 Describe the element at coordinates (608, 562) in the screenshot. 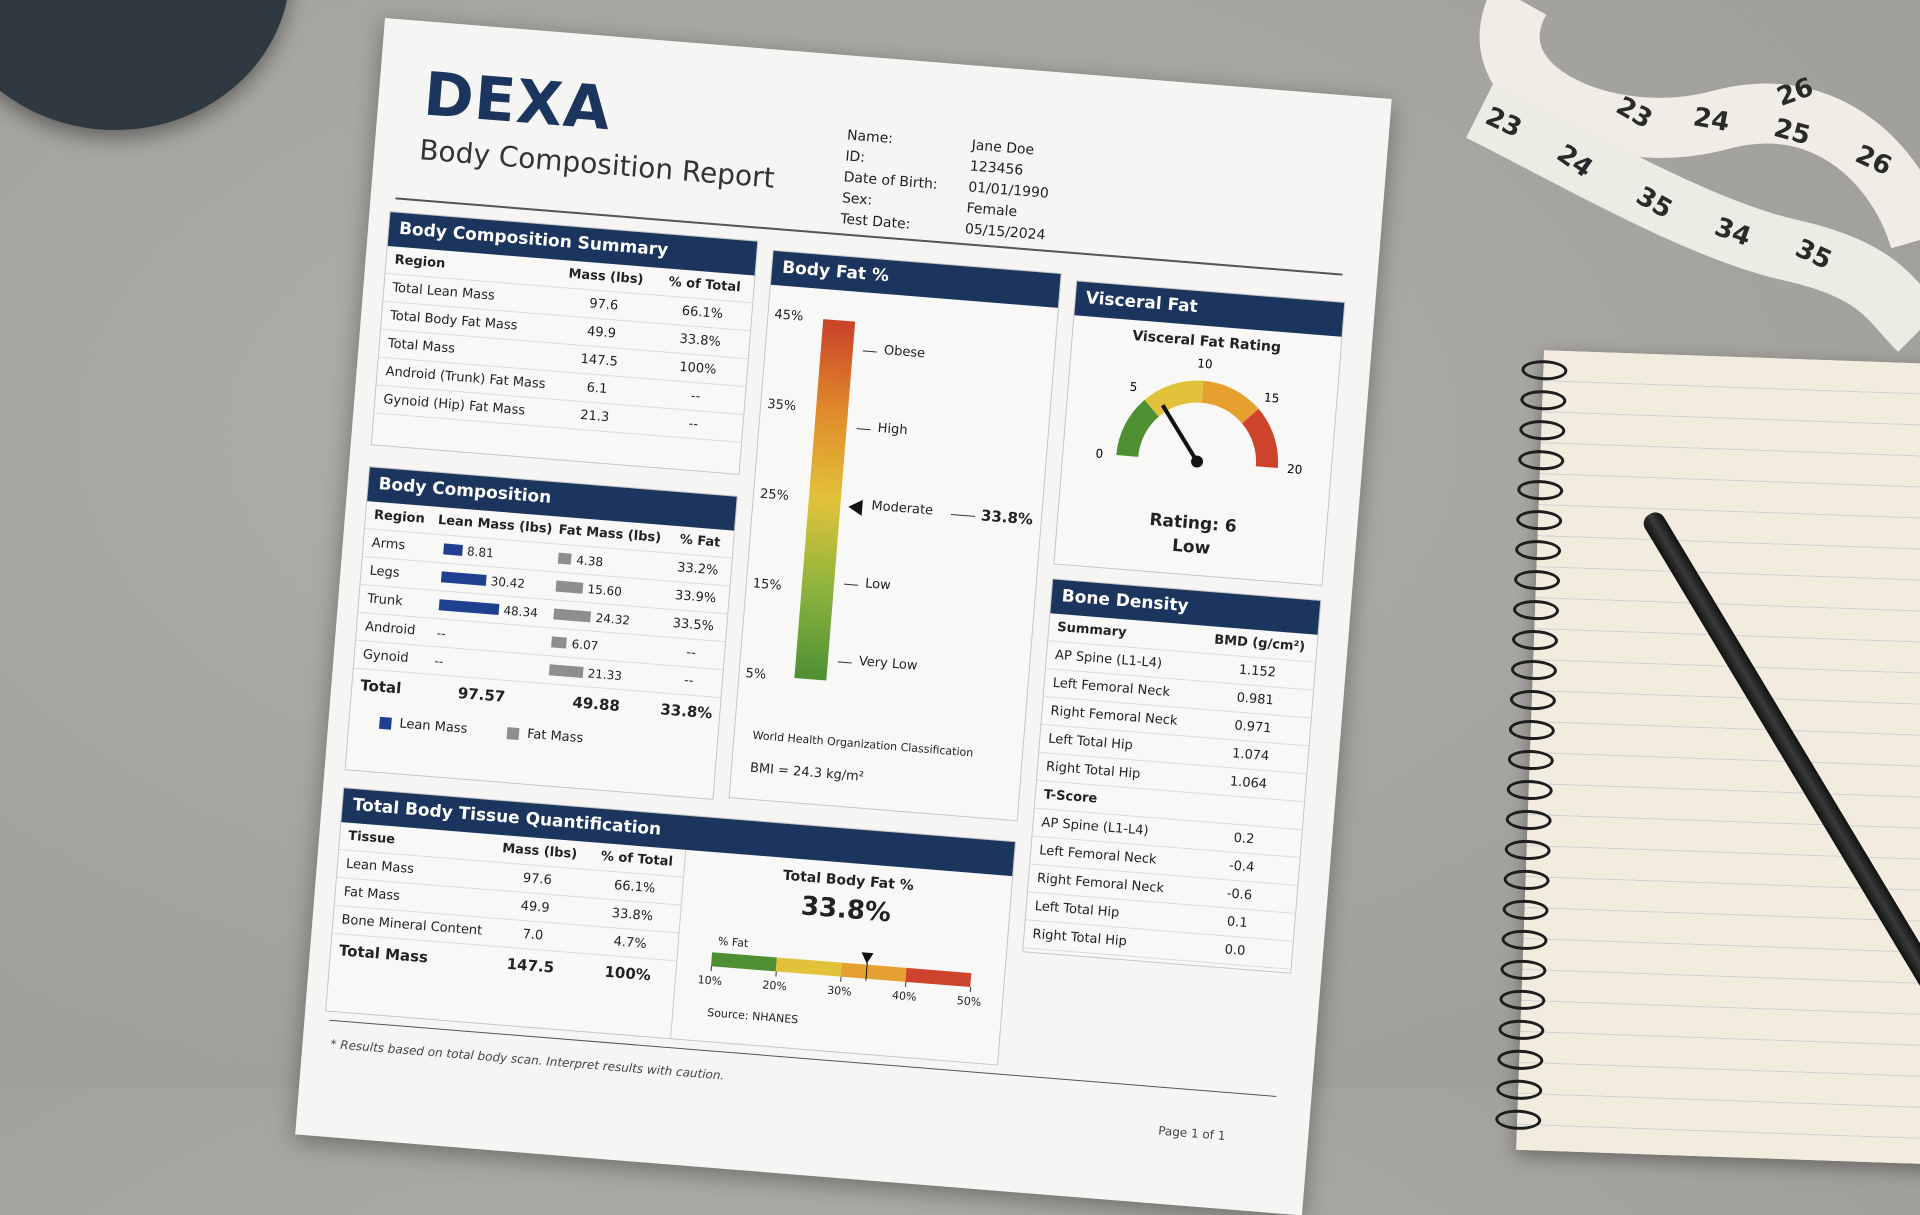

I see `table-cell: 4.38` at that location.